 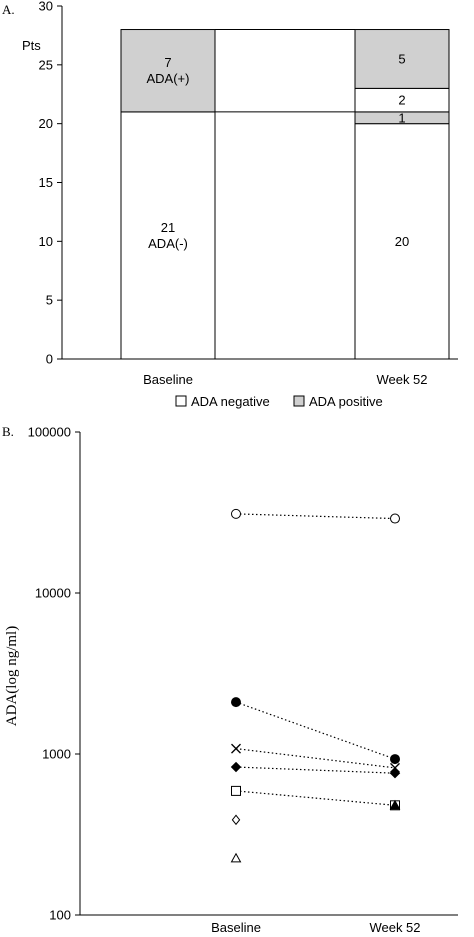 I want to click on panel-a-segment-label: 1, so click(x=401, y=117).